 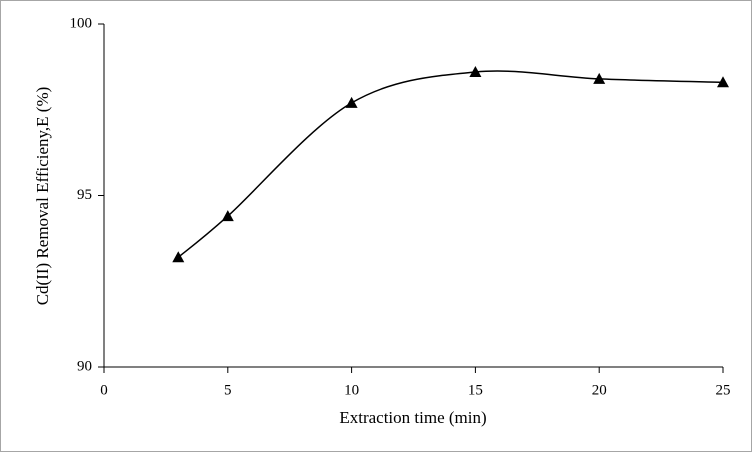 I want to click on y-tick-label: 95, so click(x=84, y=195).